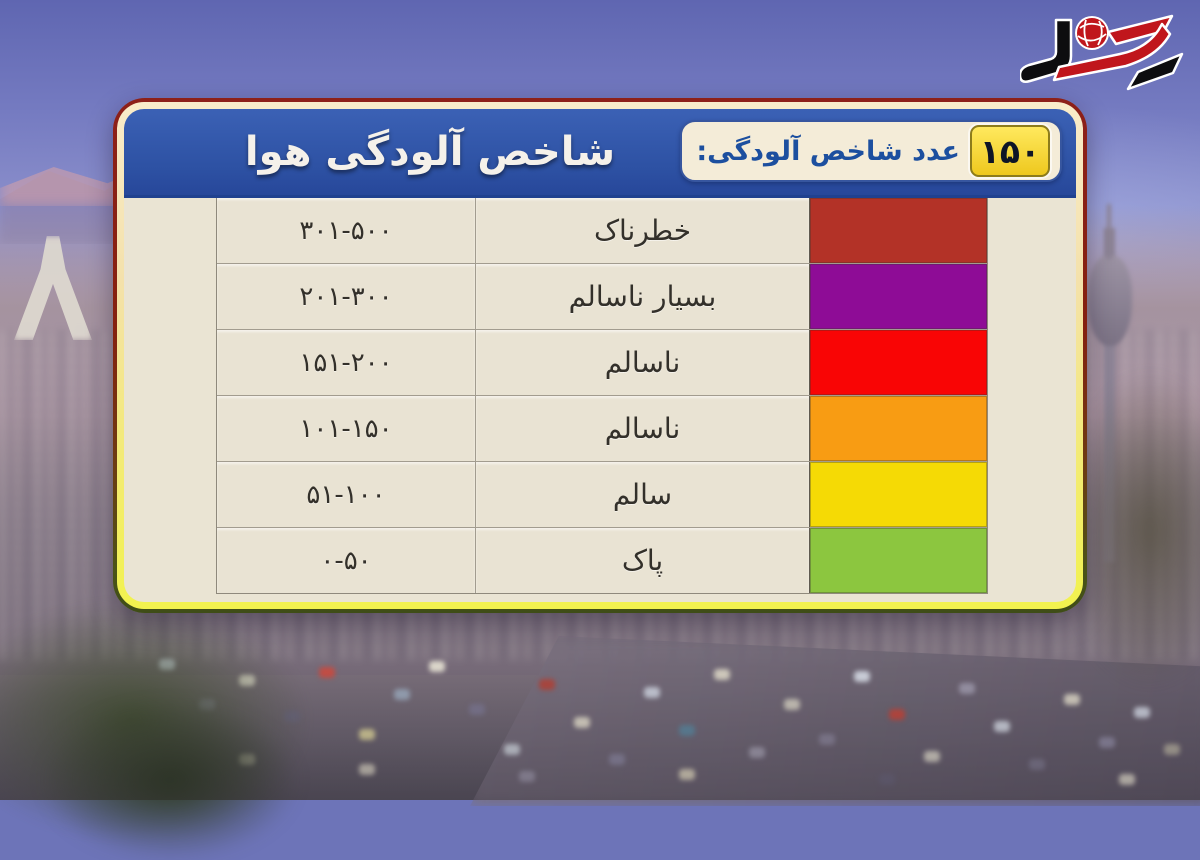  What do you see at coordinates (346, 296) in the screenshot?
I see `aqi-range: ۲۰۱-۳۰۰` at bounding box center [346, 296].